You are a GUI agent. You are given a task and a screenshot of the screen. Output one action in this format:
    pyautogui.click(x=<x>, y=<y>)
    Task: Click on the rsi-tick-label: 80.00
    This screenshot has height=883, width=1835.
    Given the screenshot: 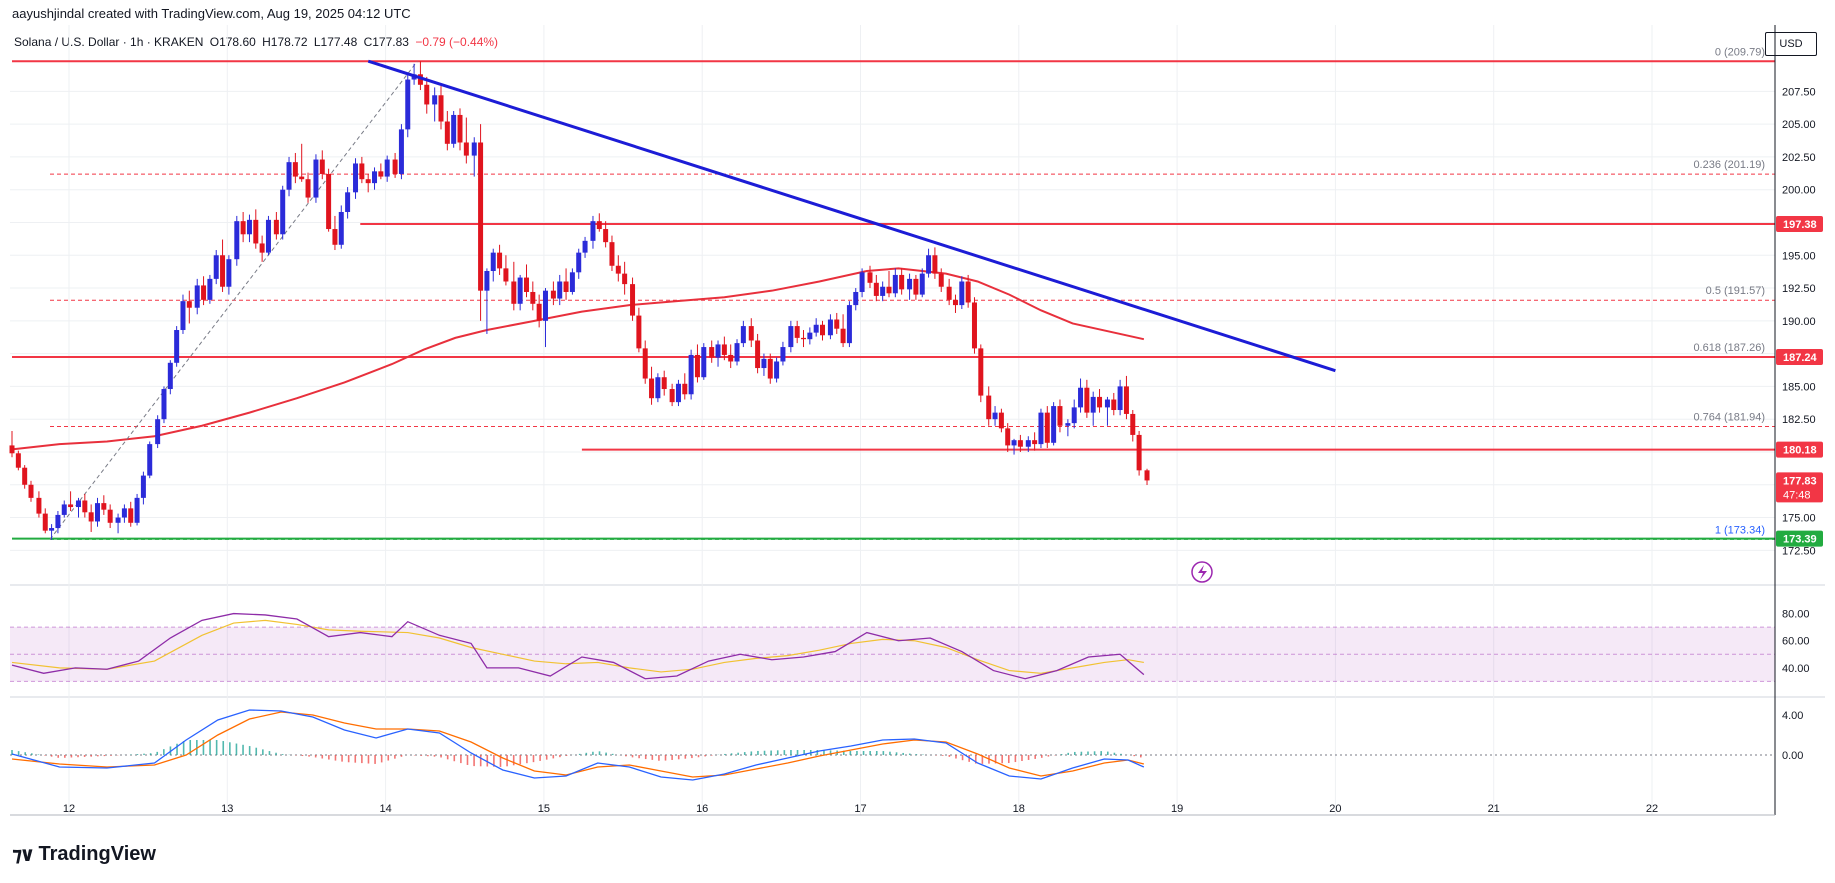 What is the action you would take?
    pyautogui.click(x=1796, y=615)
    